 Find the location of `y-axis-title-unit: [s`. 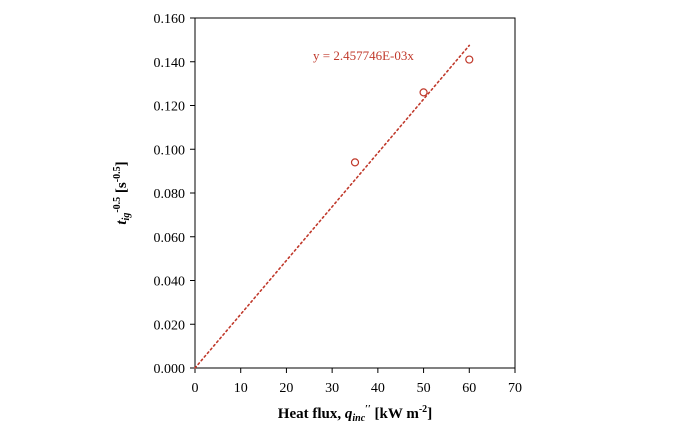

y-axis-title-unit: [s is located at coordinates (122, 189).